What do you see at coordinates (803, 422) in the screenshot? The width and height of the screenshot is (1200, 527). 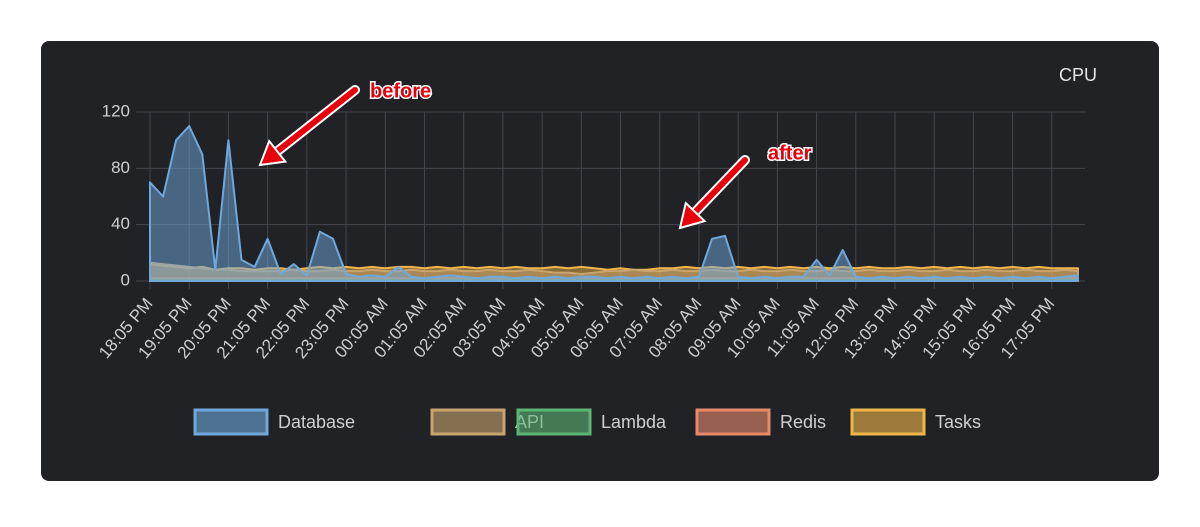 I see `legend-label: Redis` at bounding box center [803, 422].